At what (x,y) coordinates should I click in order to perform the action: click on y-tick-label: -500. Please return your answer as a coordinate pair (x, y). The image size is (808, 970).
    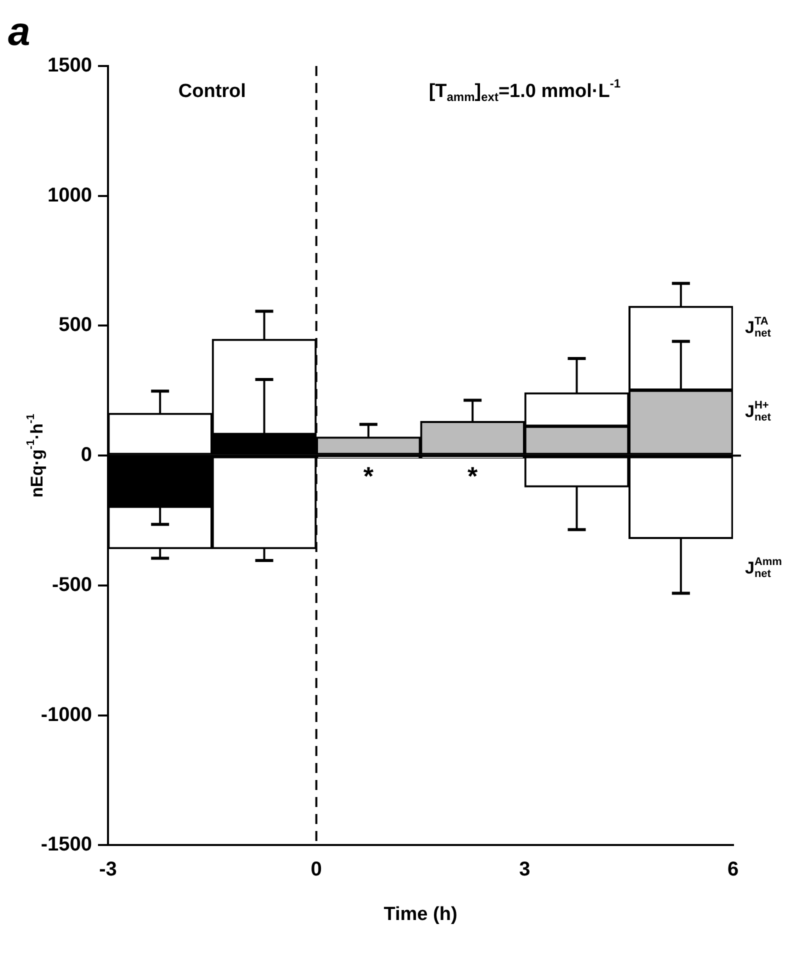
    Looking at the image, I should click on (72, 585).